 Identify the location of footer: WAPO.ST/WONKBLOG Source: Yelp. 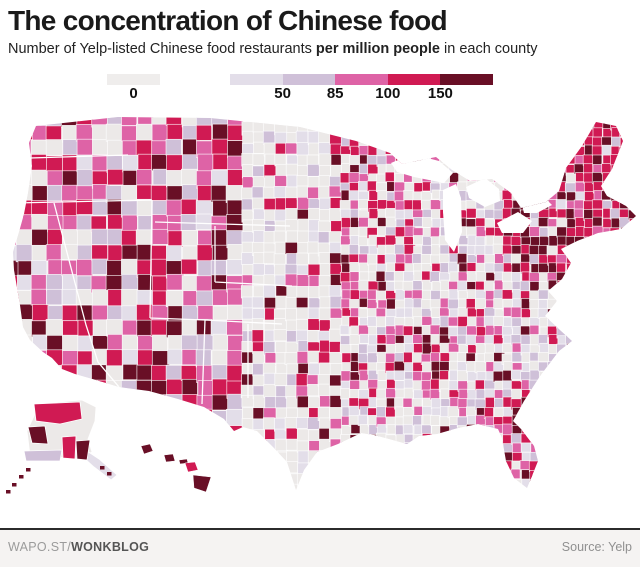
(320, 548).